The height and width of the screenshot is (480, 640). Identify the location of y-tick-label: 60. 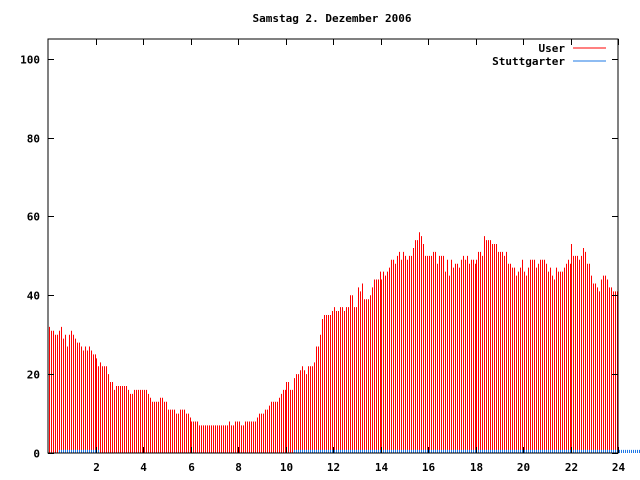
(33, 217).